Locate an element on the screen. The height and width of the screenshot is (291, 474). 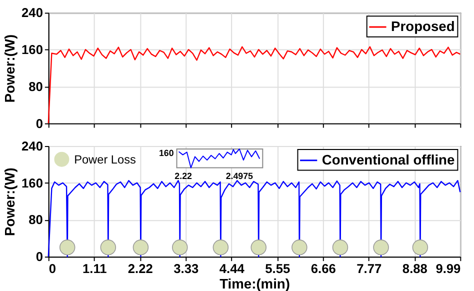
x-tick-label: 4.44 is located at coordinates (232, 268).